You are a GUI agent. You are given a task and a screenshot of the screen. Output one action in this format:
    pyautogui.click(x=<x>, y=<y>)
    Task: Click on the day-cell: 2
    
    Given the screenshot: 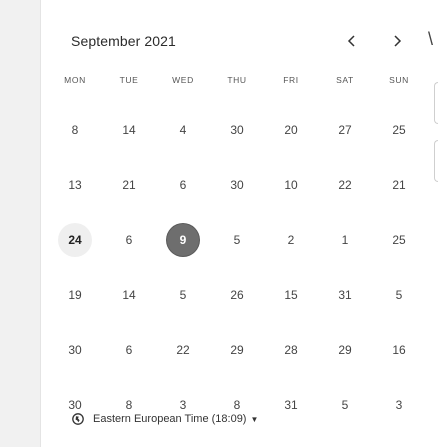 What is the action you would take?
    pyautogui.click(x=291, y=239)
    